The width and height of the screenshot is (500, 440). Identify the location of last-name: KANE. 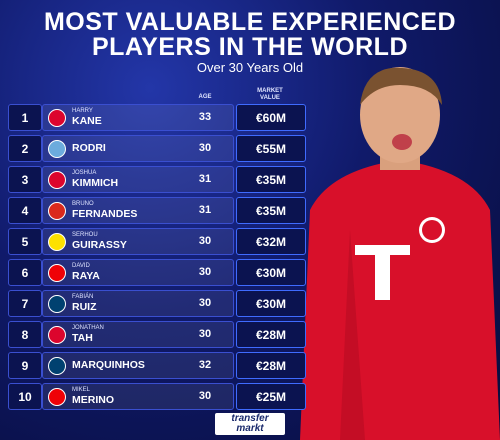
(87, 121).